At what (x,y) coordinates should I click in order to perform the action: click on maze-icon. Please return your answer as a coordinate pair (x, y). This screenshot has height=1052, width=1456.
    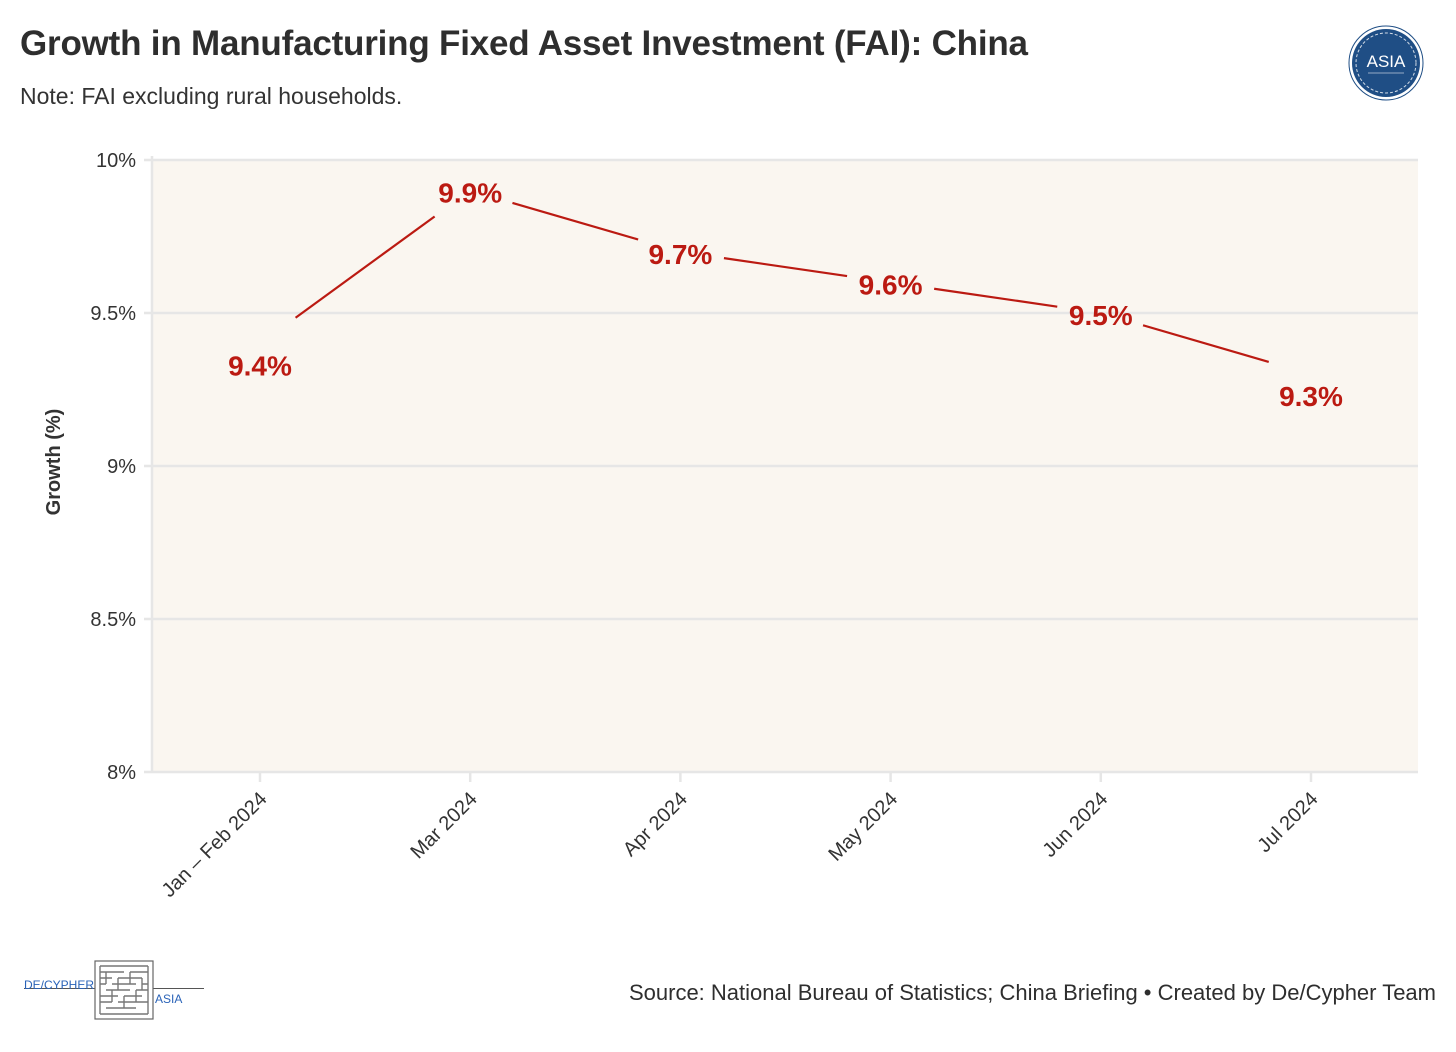
    Looking at the image, I should click on (124, 990).